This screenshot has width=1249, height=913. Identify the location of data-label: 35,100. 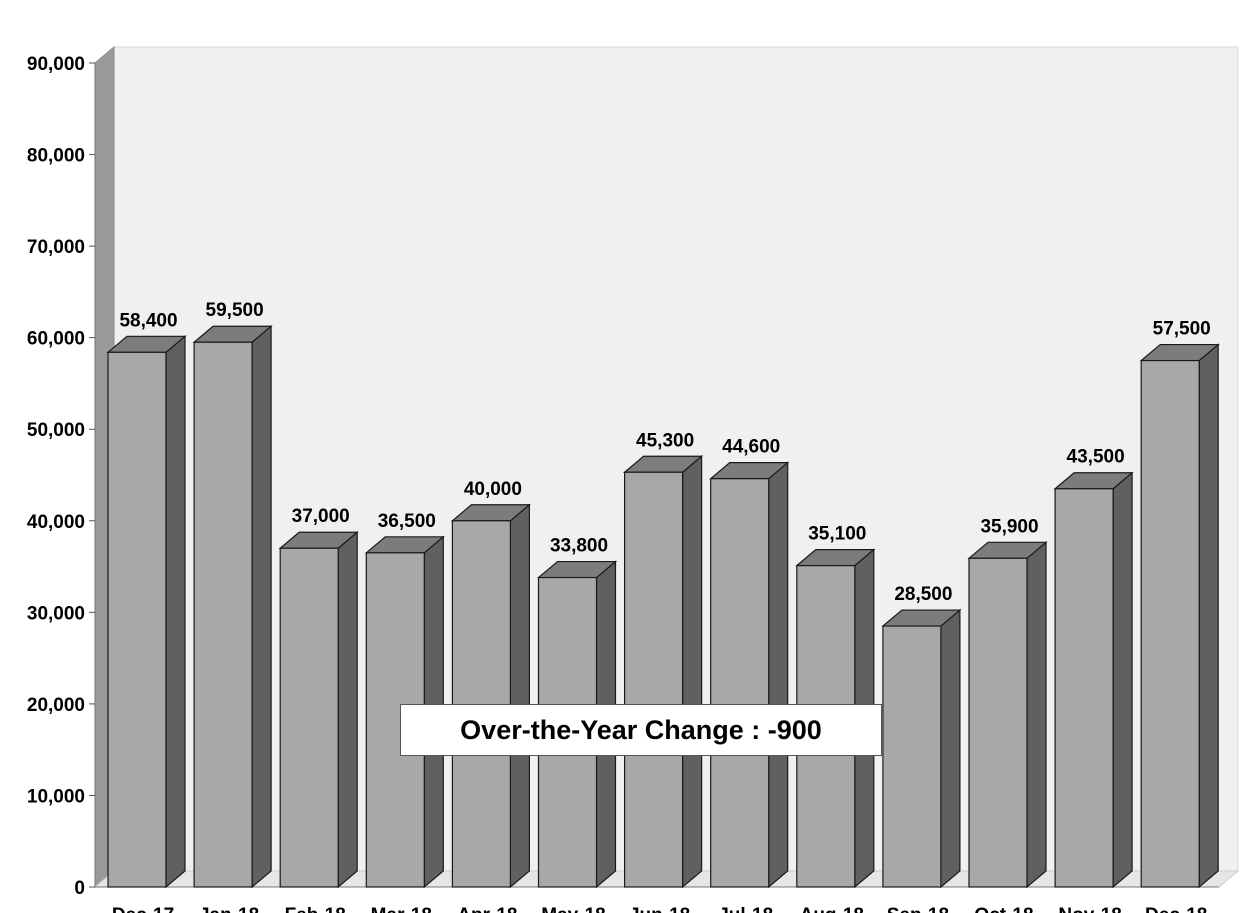
(837, 534).